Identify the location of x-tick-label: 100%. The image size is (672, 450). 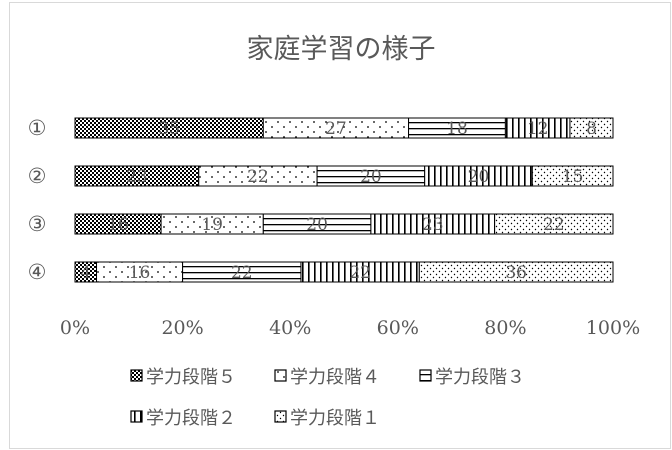
(613, 328).